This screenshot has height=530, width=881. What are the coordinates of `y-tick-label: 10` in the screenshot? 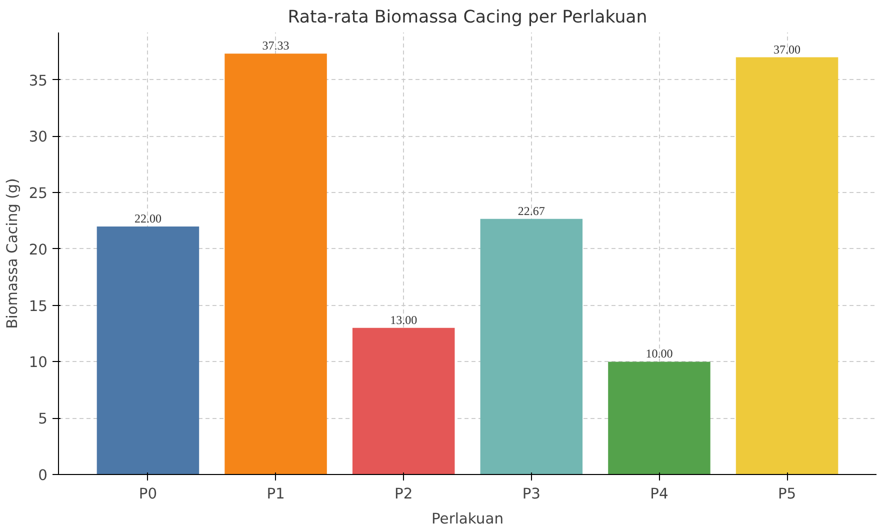 It's located at (38, 363).